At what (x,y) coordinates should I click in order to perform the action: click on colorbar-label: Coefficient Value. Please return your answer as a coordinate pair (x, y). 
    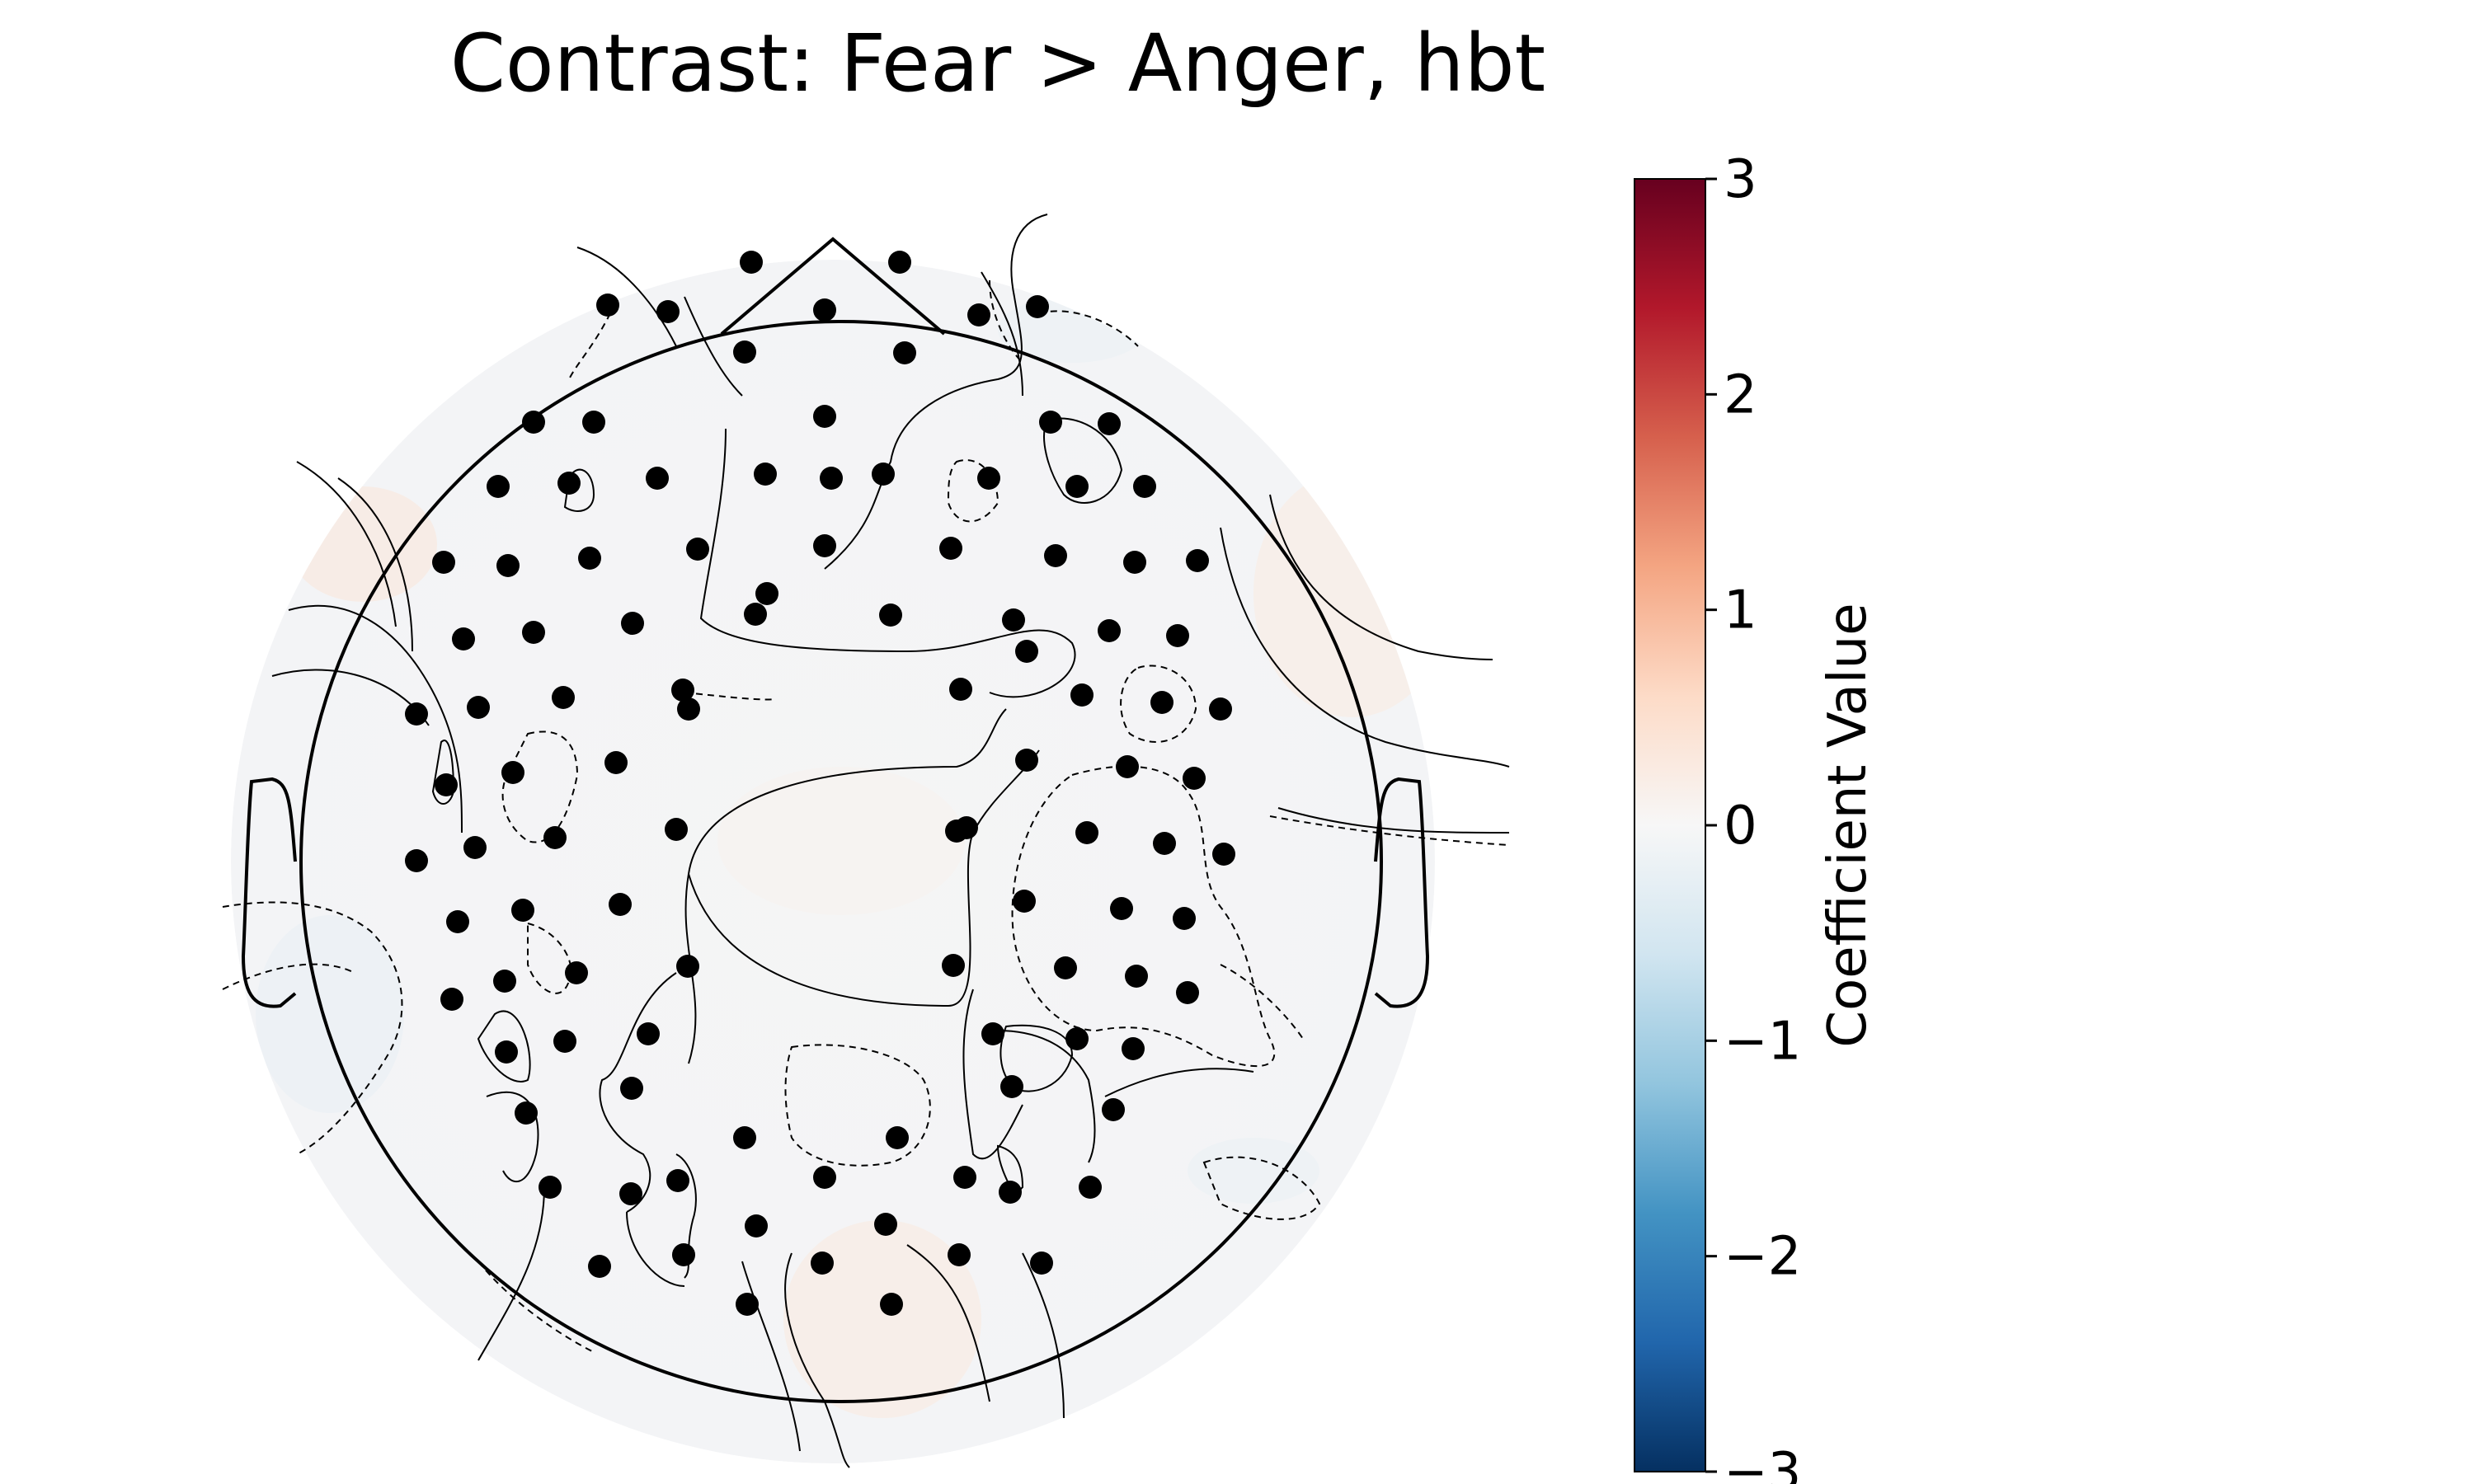
    Looking at the image, I should click on (1848, 825).